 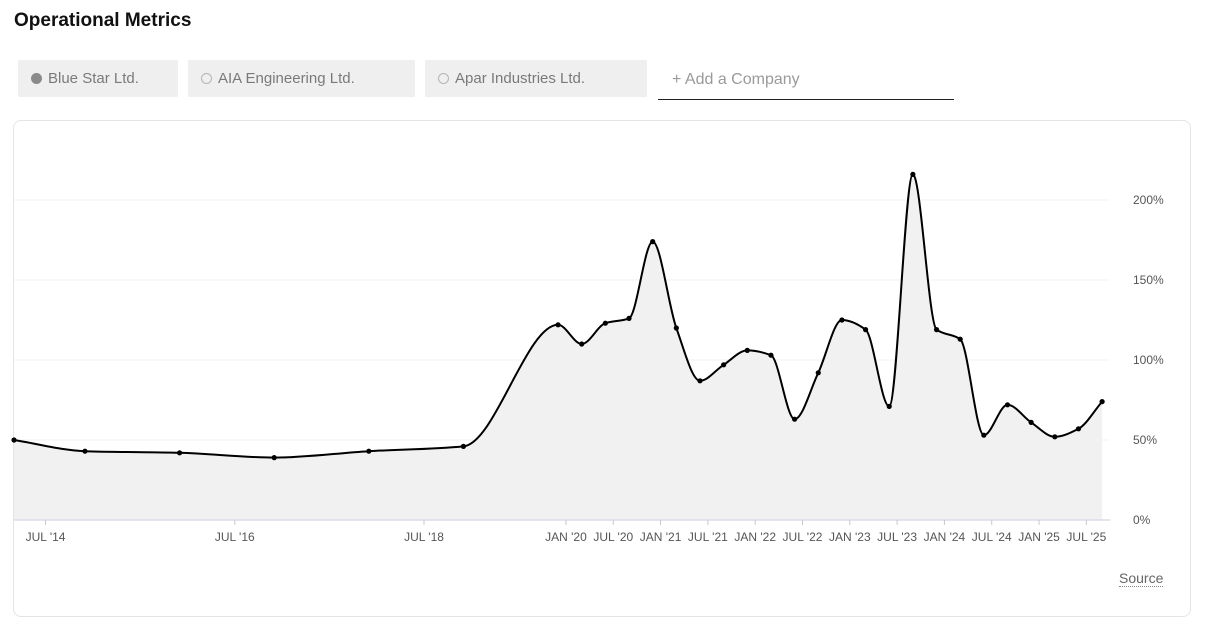 I want to click on x-tick-label: JAN '24, so click(x=945, y=537).